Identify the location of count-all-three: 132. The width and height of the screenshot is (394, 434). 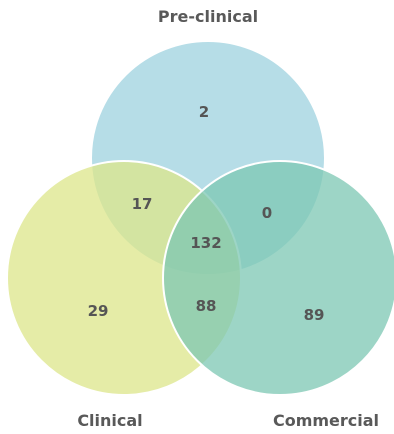
(205, 243).